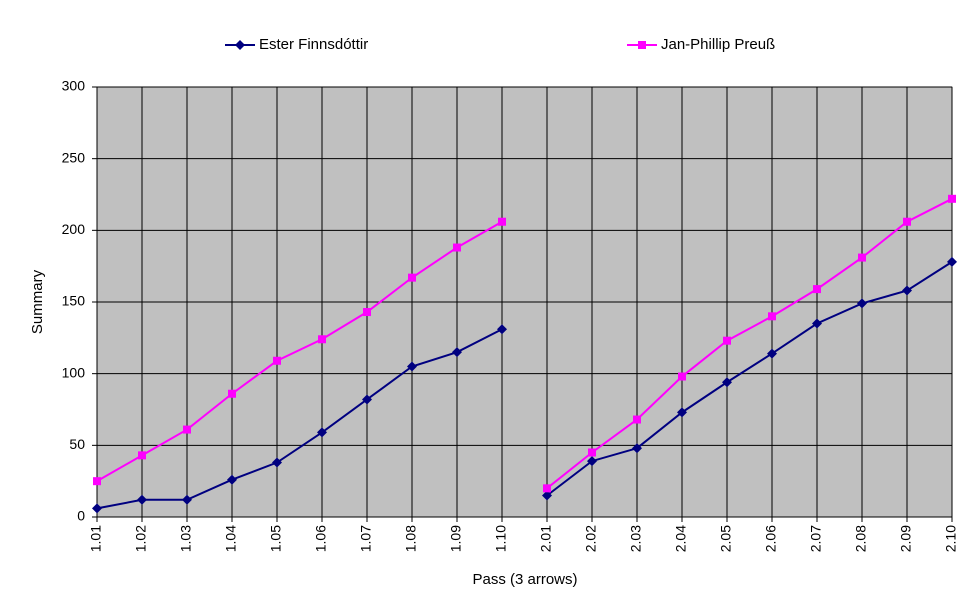  What do you see at coordinates (636, 538) in the screenshot?
I see `x-tick-label: 2.03` at bounding box center [636, 538].